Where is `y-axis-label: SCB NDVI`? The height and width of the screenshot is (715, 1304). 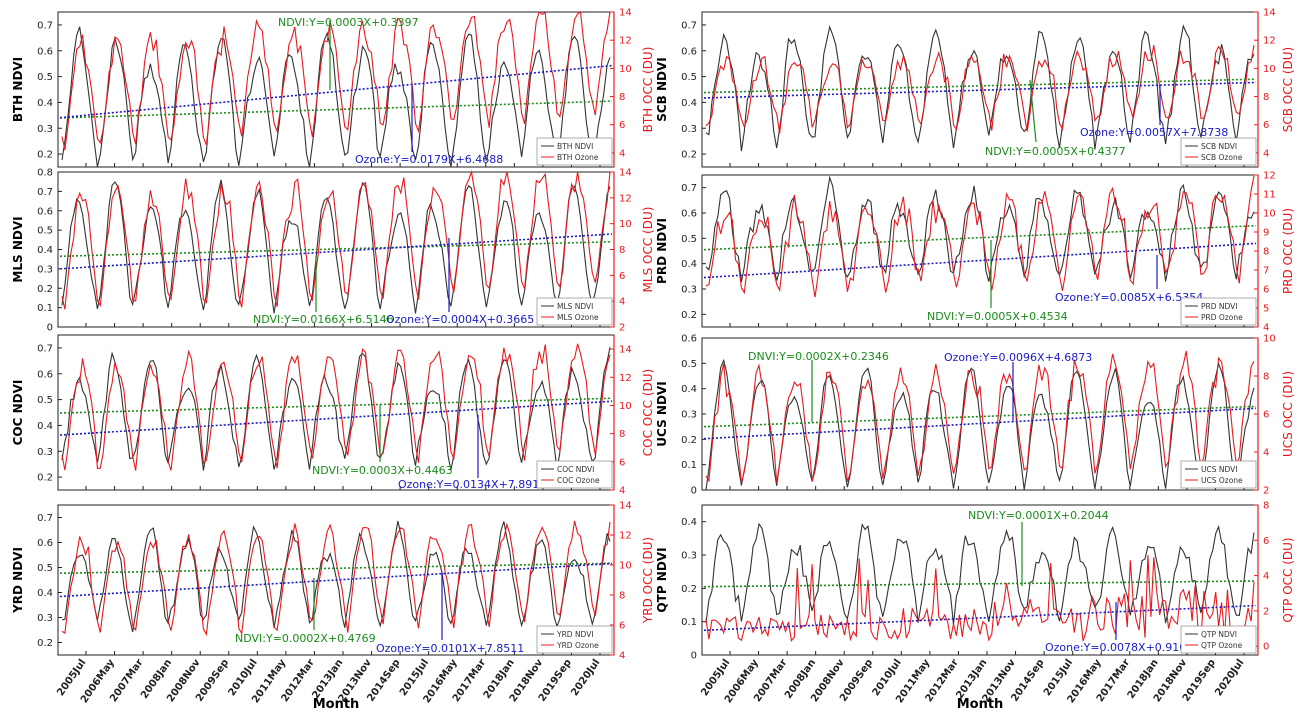 y-axis-label: SCB NDVI is located at coordinates (662, 89).